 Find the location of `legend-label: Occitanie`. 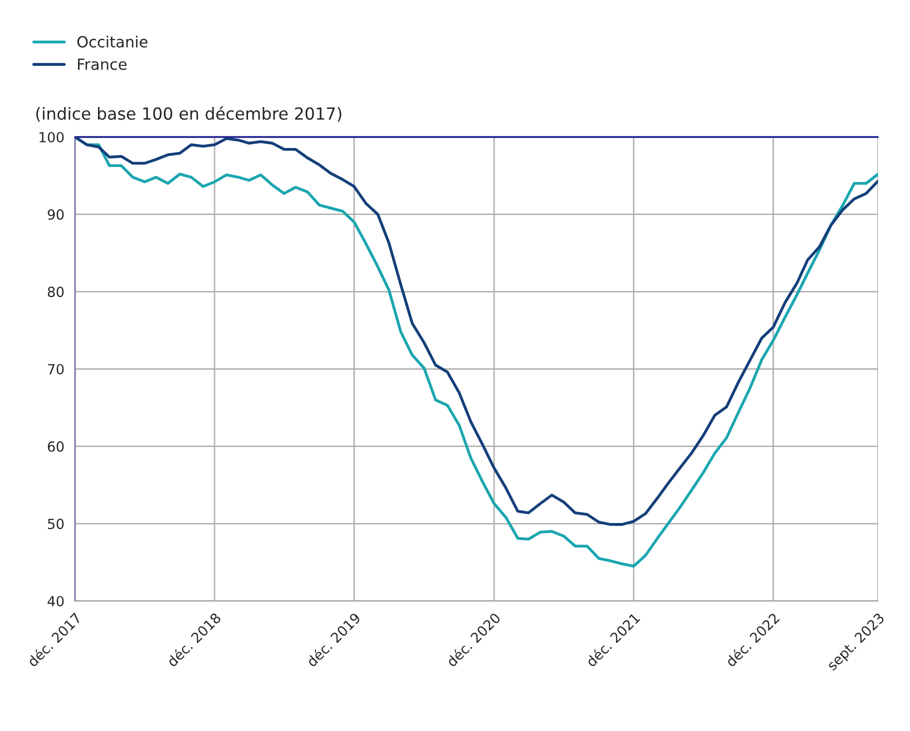

legend-label: Occitanie is located at coordinates (112, 42).